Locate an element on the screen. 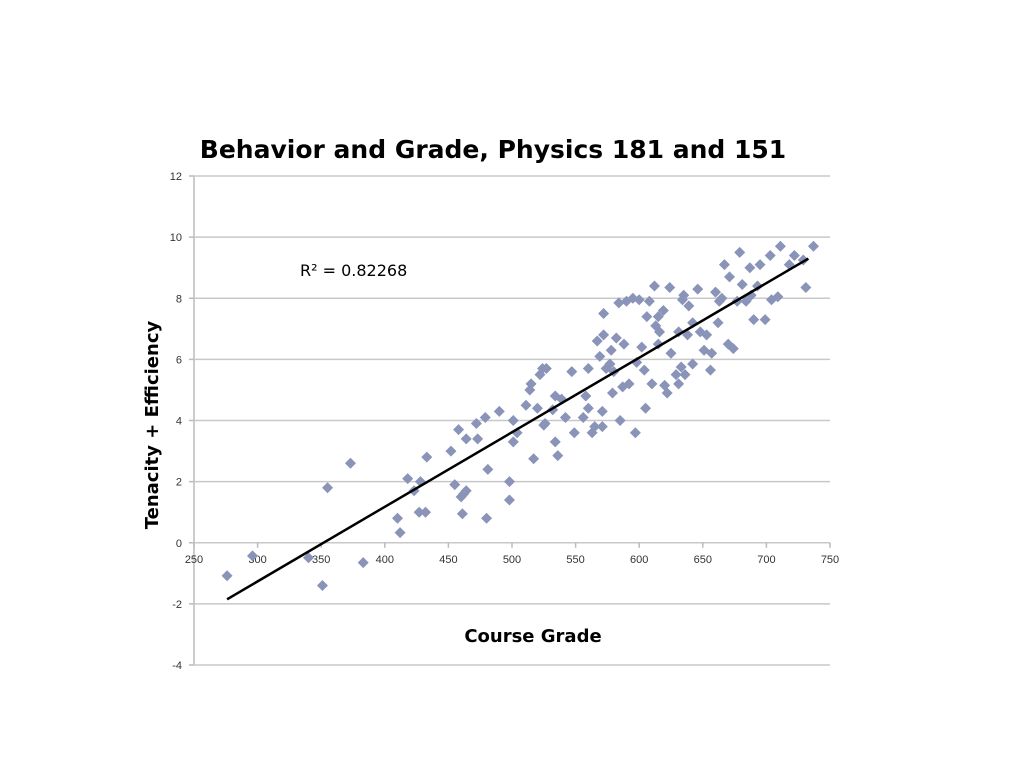 The image size is (1024, 768). y-tick-label: 0 is located at coordinates (179, 544).